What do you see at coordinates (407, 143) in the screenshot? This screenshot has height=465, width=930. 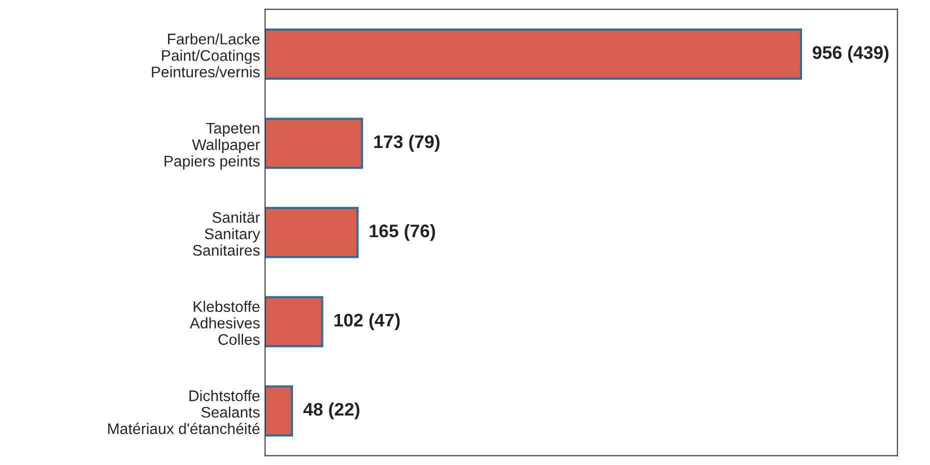 I see `data-label: 173 (79)` at bounding box center [407, 143].